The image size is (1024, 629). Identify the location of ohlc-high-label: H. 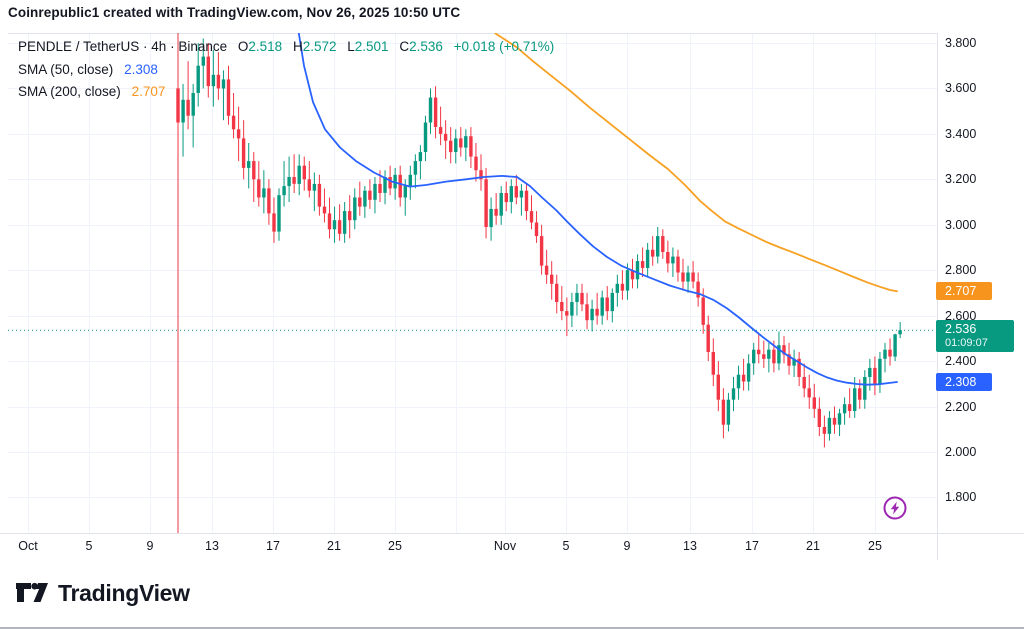
(297, 46).